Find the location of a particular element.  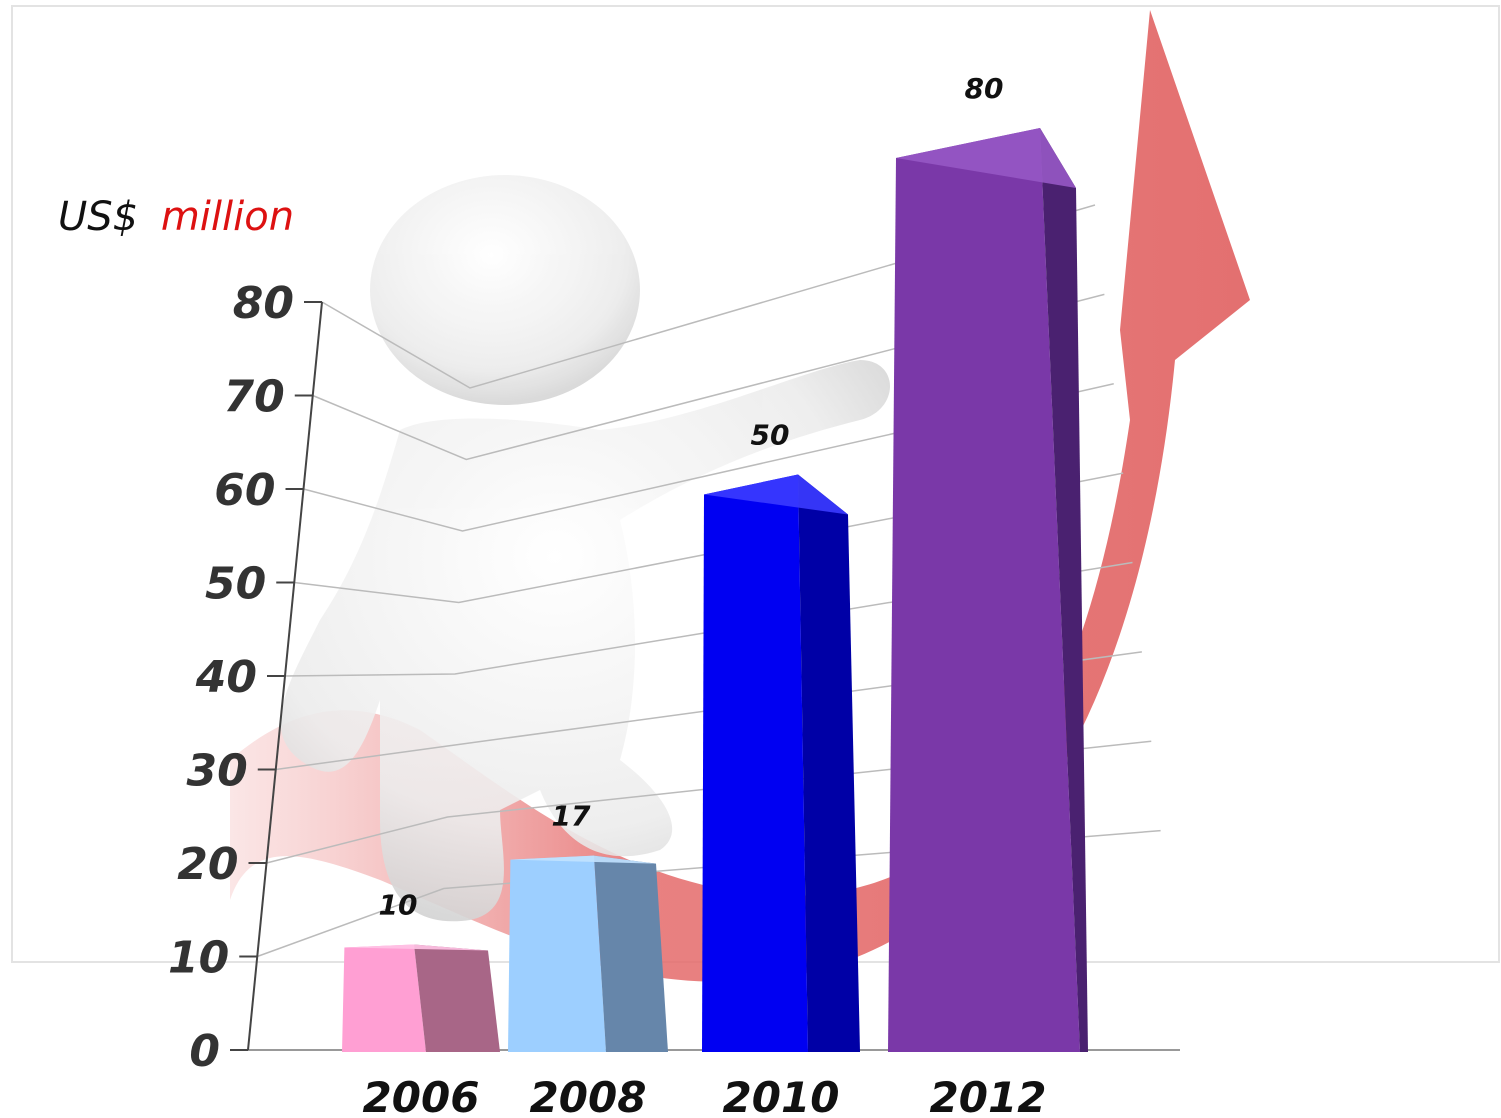

y-tick-label: 0 is located at coordinates (204, 1051).